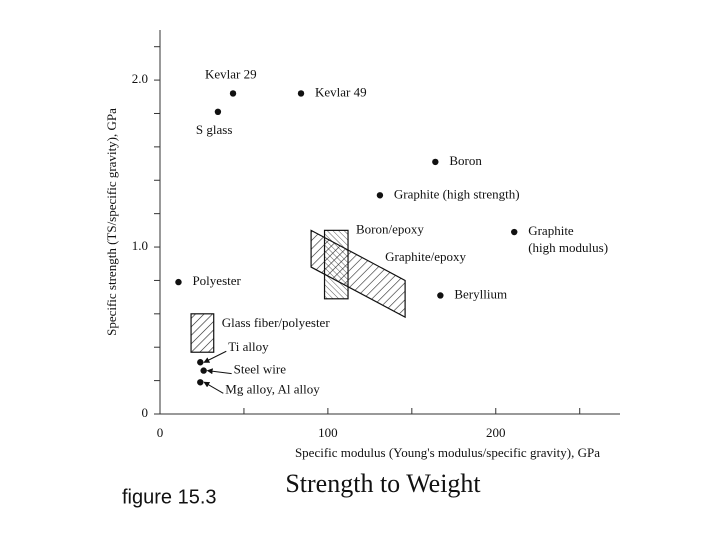 Image resolution: width=720 pixels, height=540 pixels. What do you see at coordinates (216, 280) in the screenshot?
I see `point-label: Polyester` at bounding box center [216, 280].